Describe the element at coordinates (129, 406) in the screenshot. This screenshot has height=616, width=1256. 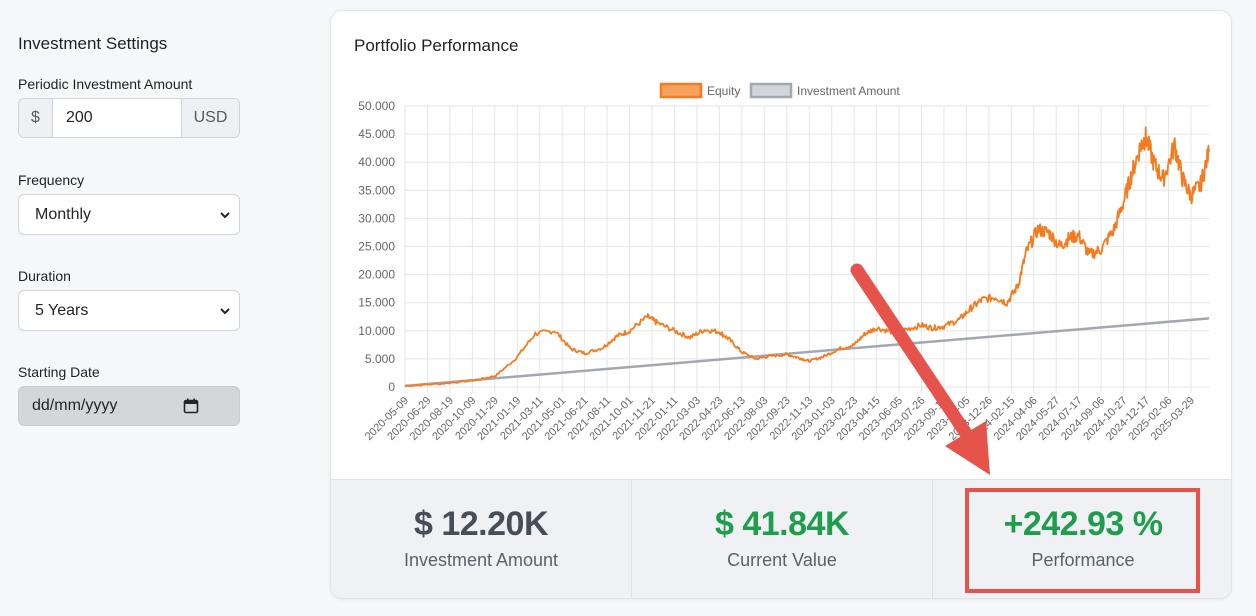
I see `start-date-input: dd/mm/yyyy` at that location.